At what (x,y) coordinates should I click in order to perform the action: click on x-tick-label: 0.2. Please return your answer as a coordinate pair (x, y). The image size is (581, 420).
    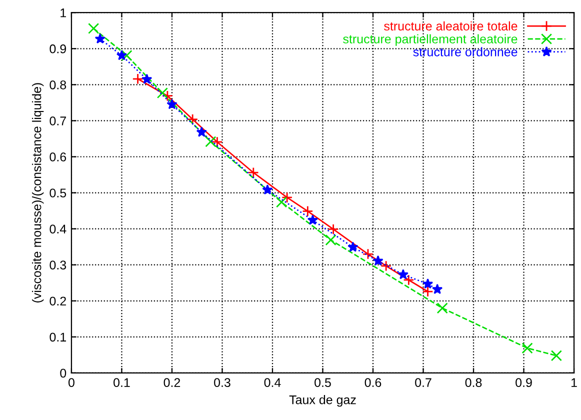
    Looking at the image, I should click on (172, 383).